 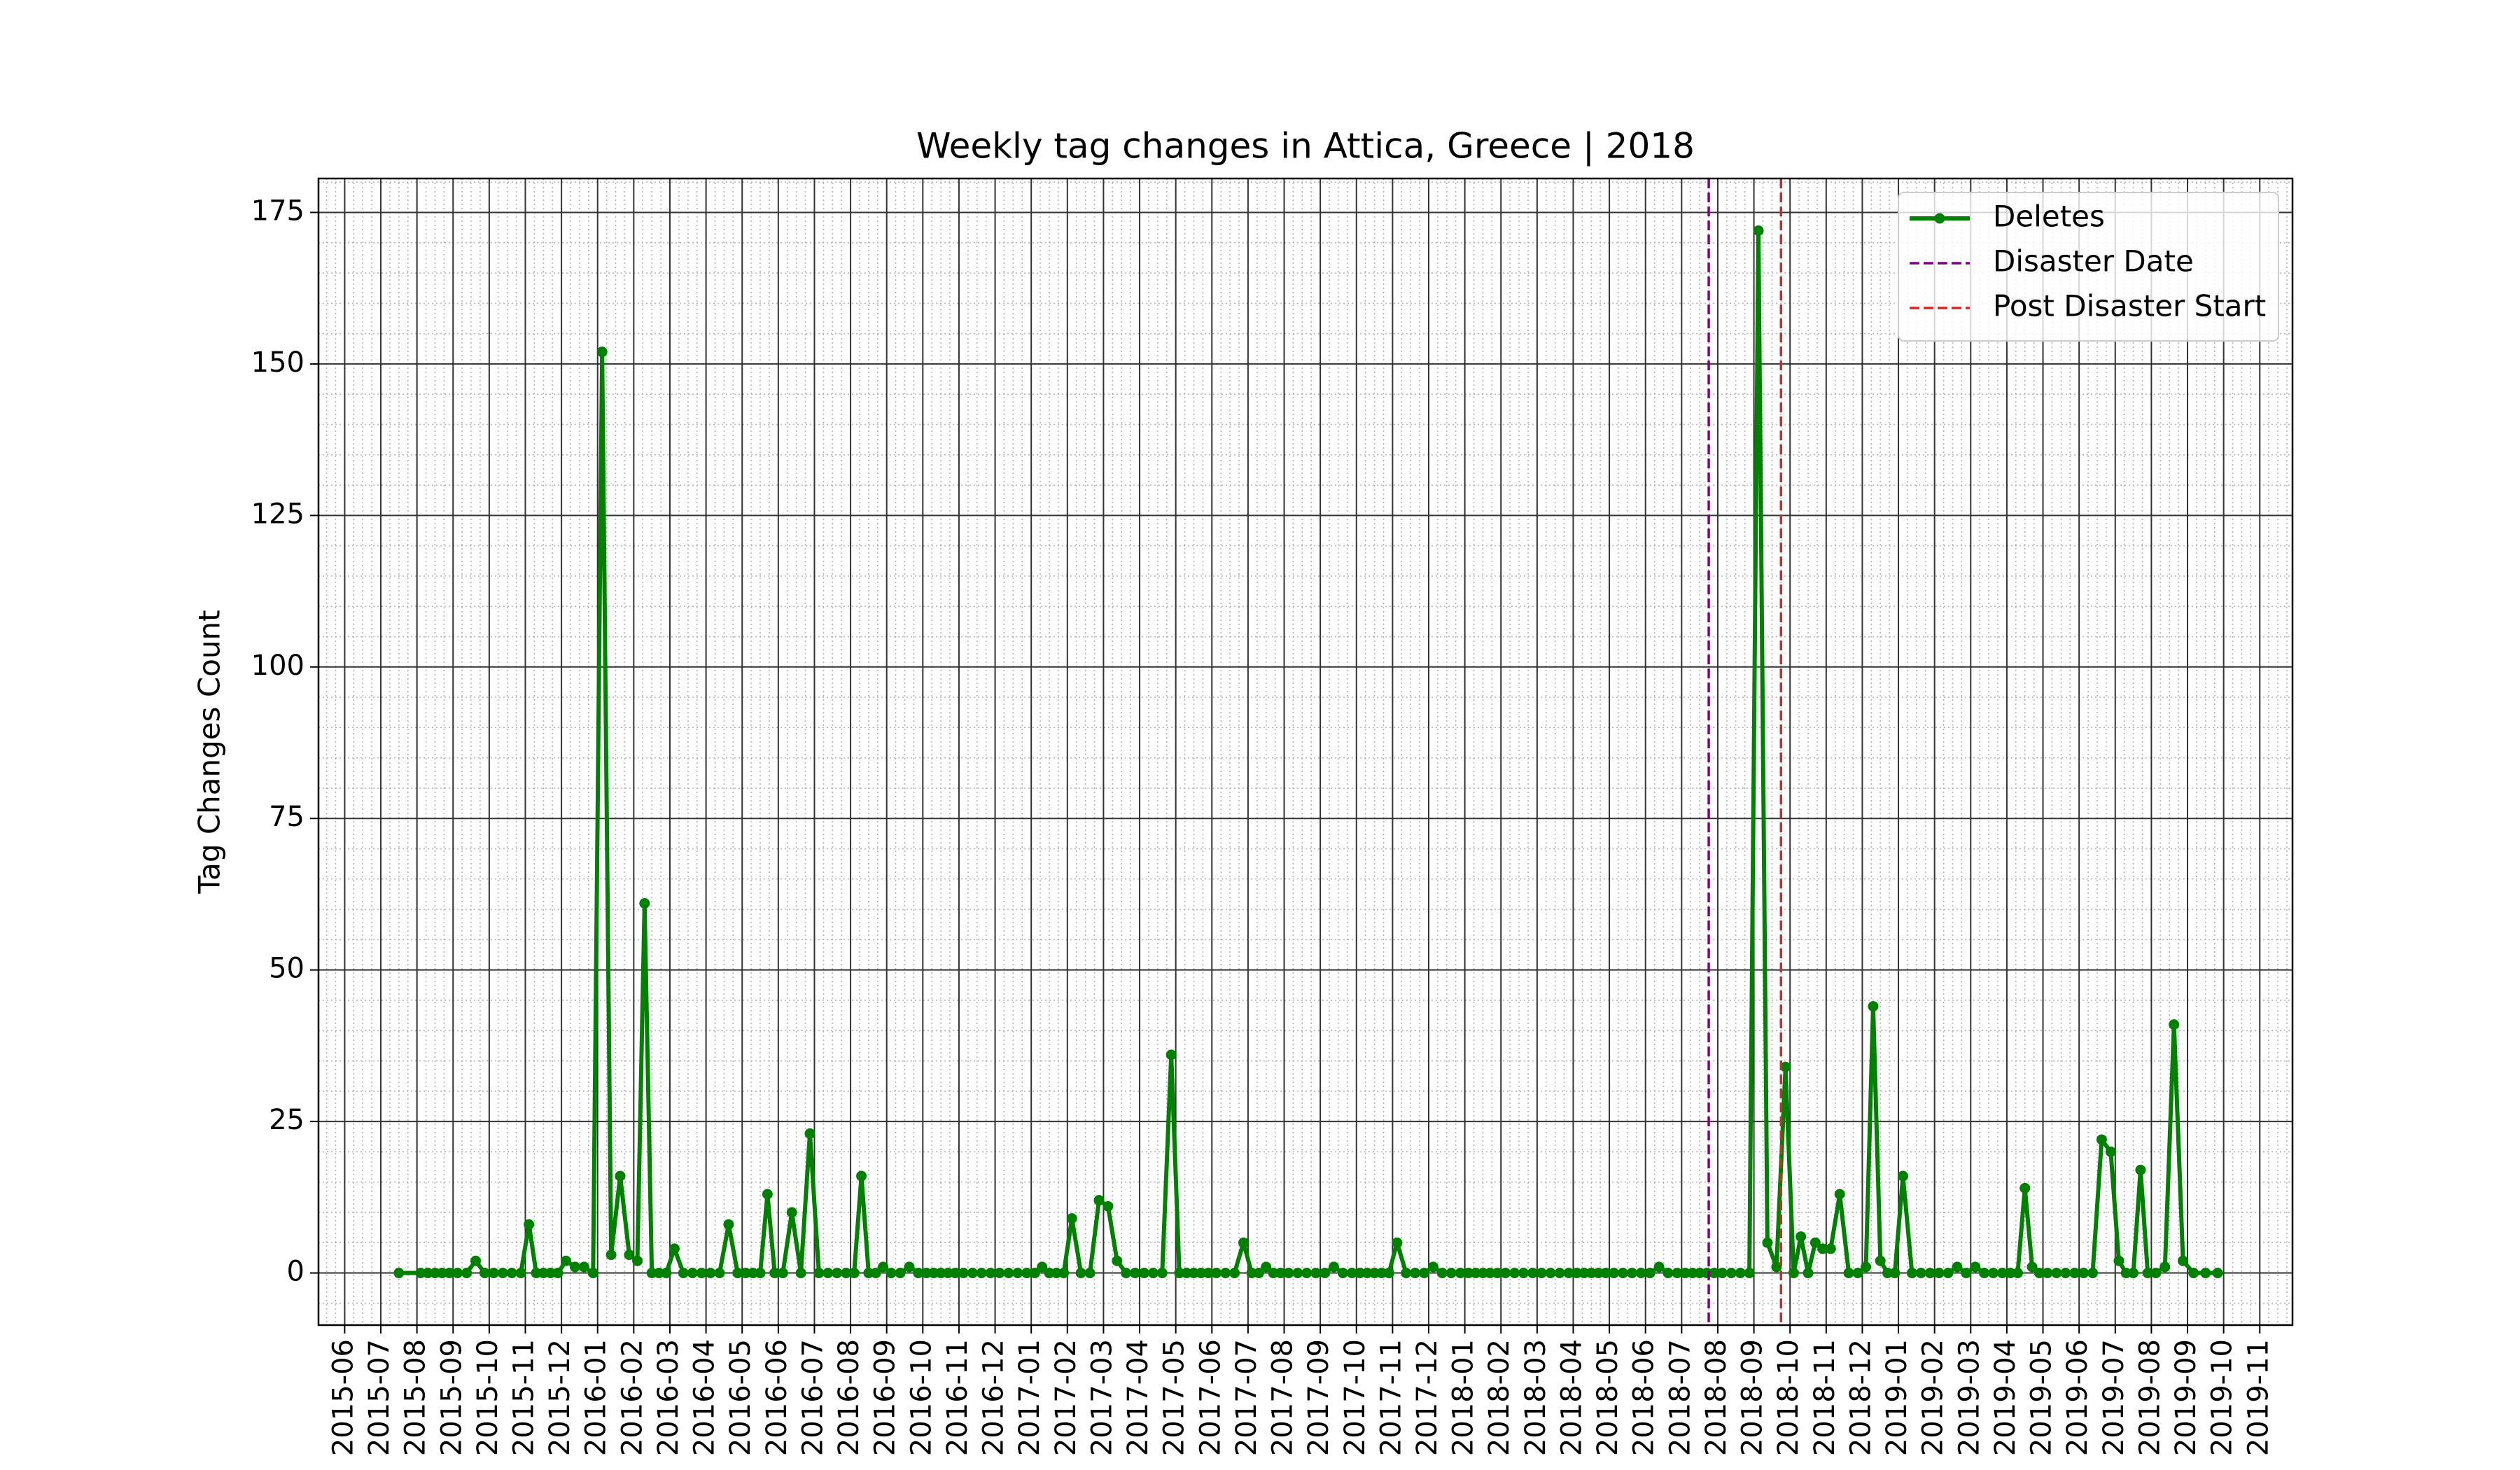 What do you see at coordinates (2114, 1397) in the screenshot?
I see `x-tick-label: 2019-07` at bounding box center [2114, 1397].